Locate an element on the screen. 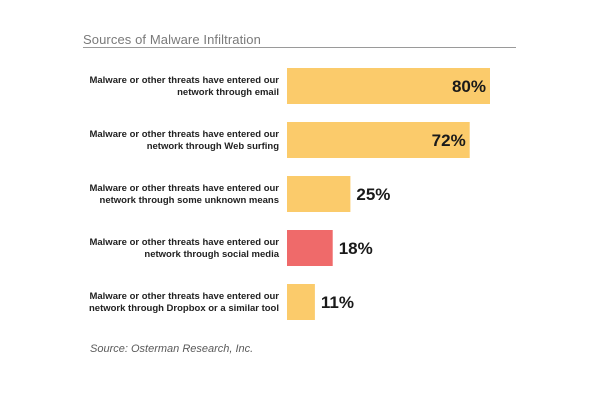 Image resolution: width=600 pixels, height=405 pixels. value-label: 25% is located at coordinates (373, 194).